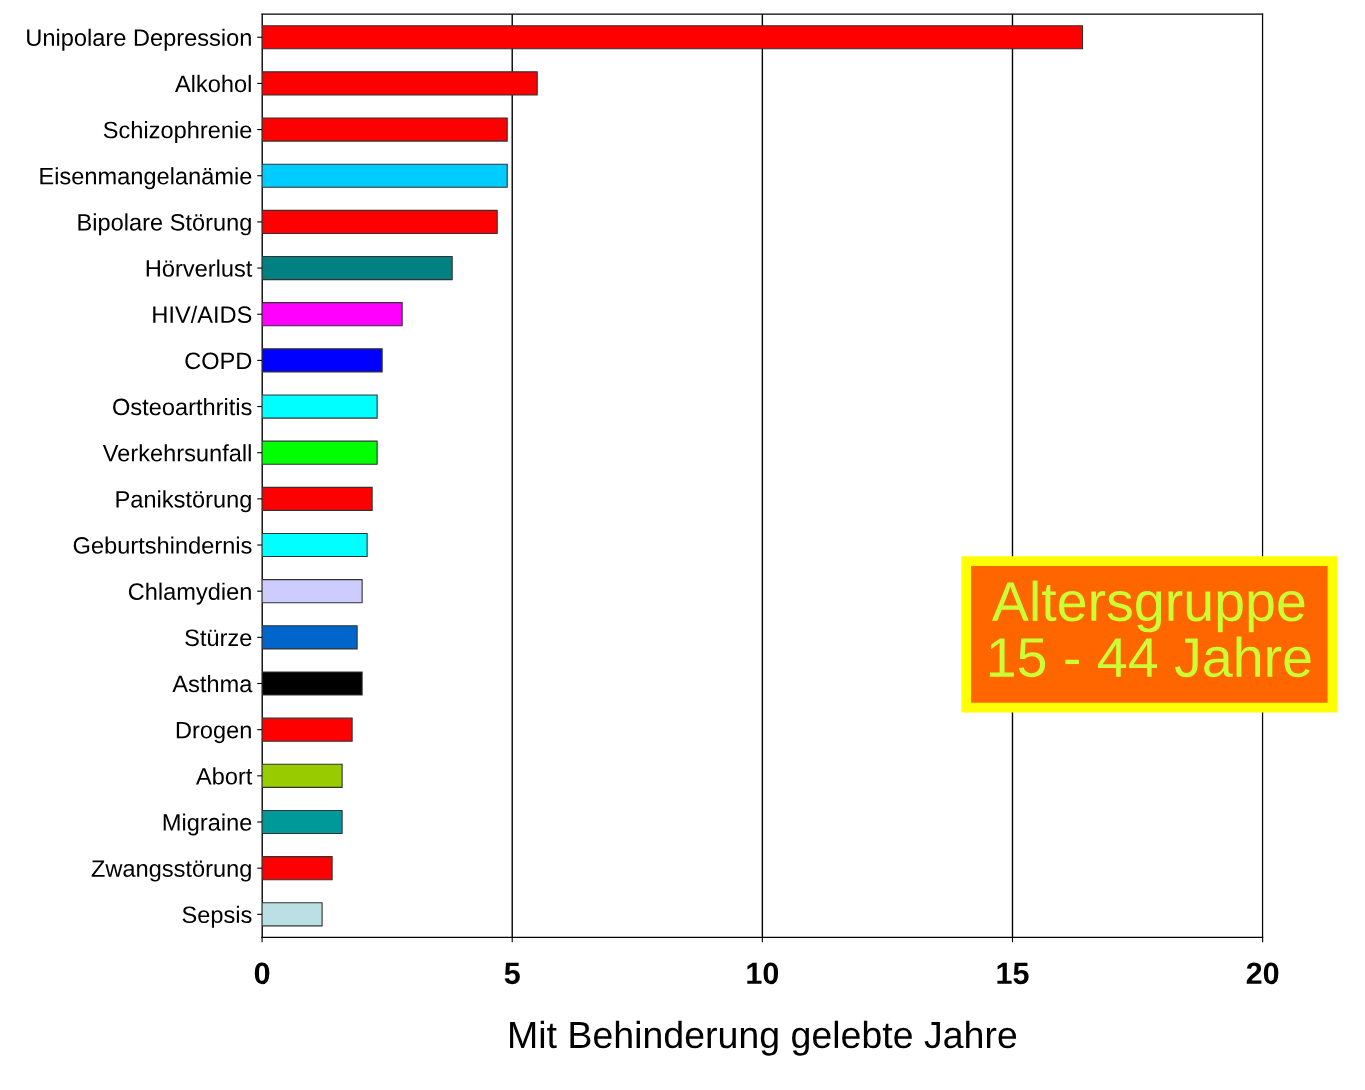 This screenshot has height=1090, width=1365. Describe the element at coordinates (212, 683) in the screenshot. I see `y-tick-label: Asthma` at that location.